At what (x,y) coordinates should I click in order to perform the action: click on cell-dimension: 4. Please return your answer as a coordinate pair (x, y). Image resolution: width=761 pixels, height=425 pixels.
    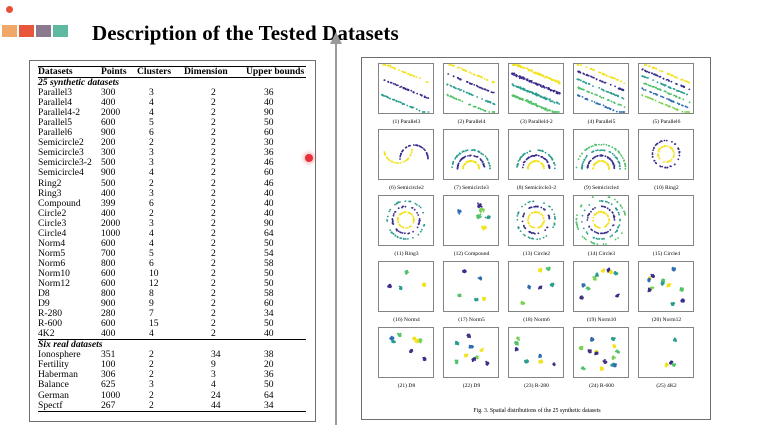
    Looking at the image, I should click on (213, 385).